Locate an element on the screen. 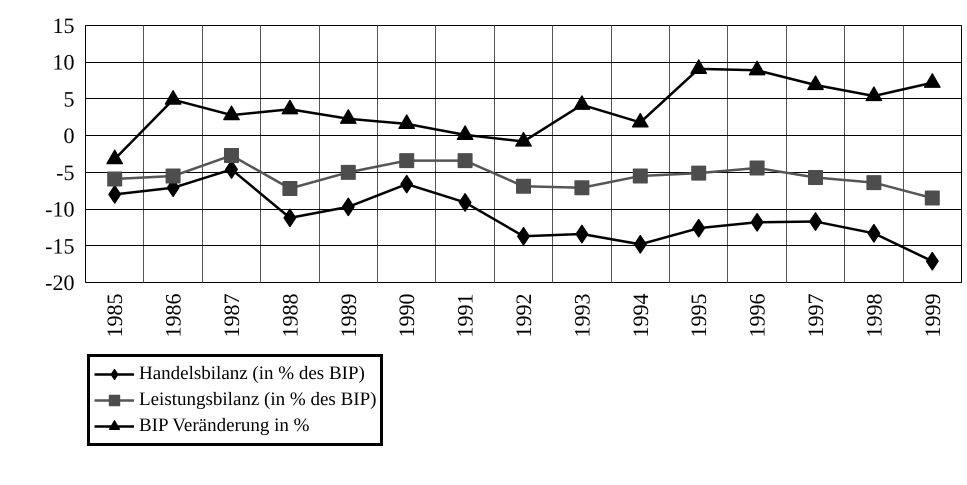  x-tick-label: 1985 is located at coordinates (115, 316).